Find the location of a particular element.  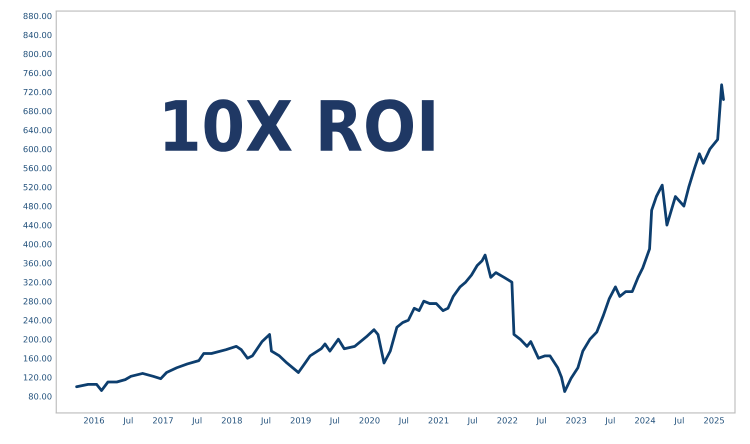

x-tick-label: 2025 is located at coordinates (714, 420).